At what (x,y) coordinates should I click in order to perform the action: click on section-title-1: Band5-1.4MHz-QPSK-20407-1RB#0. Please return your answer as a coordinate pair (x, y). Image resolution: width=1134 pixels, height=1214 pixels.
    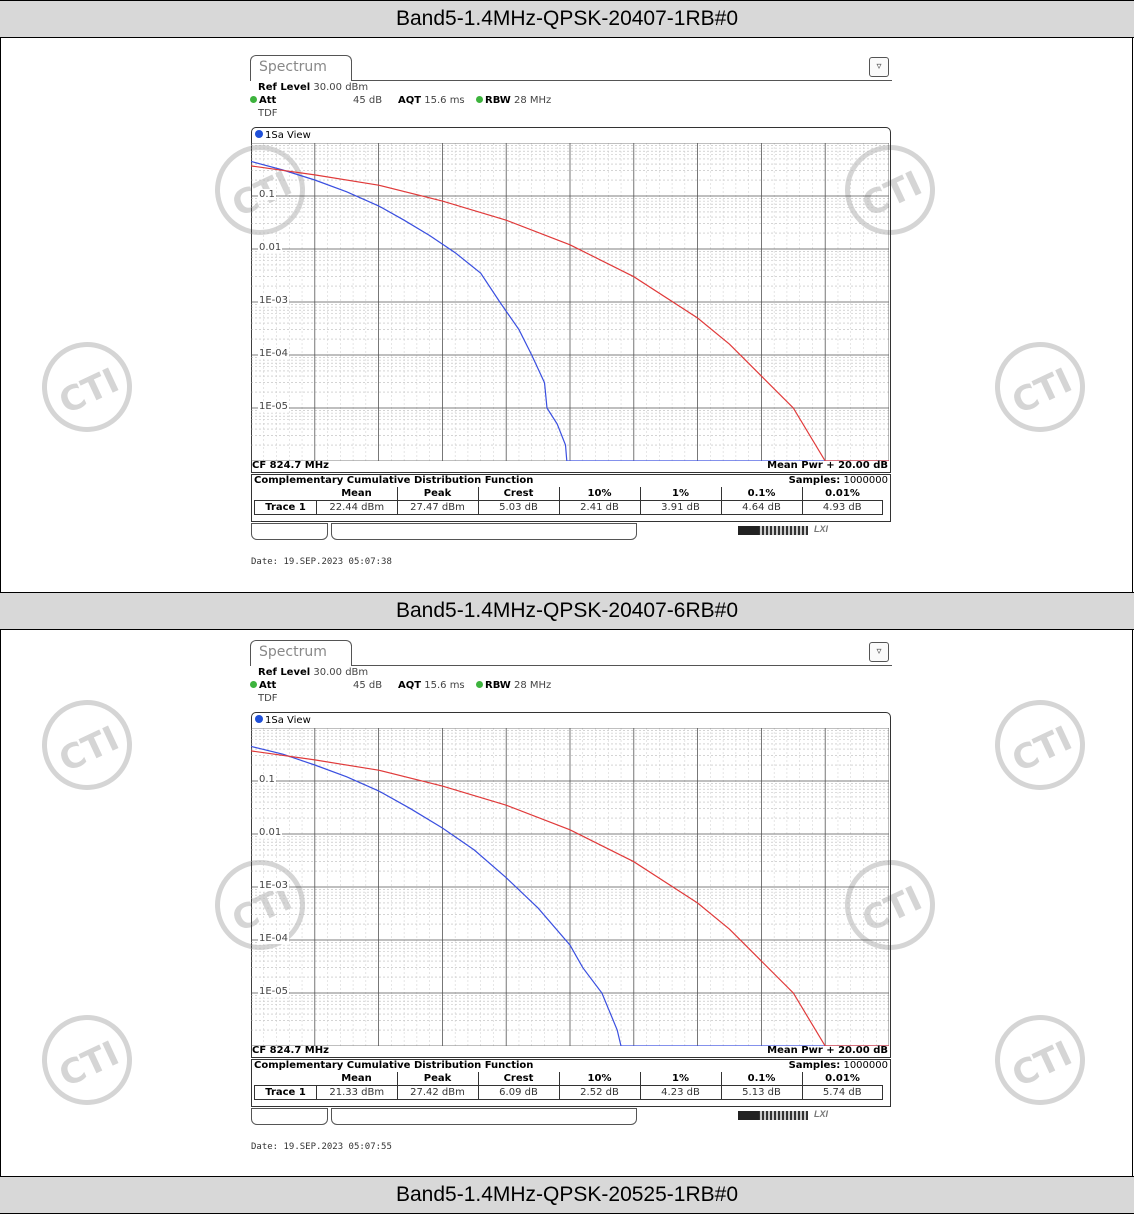
    Looking at the image, I should click on (567, 19).